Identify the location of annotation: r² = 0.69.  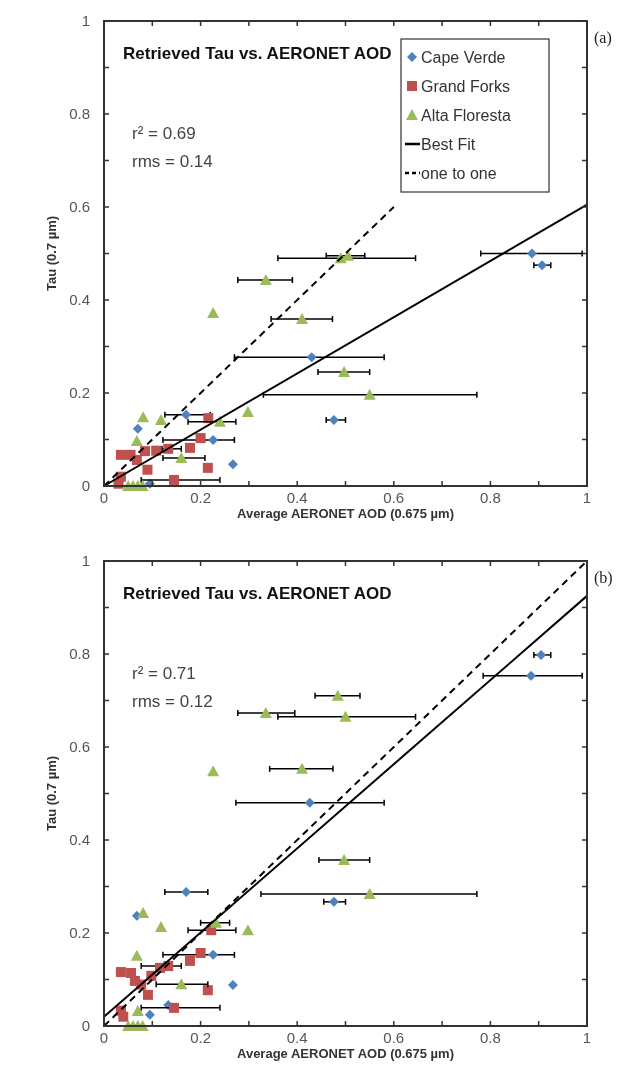
(164, 133).